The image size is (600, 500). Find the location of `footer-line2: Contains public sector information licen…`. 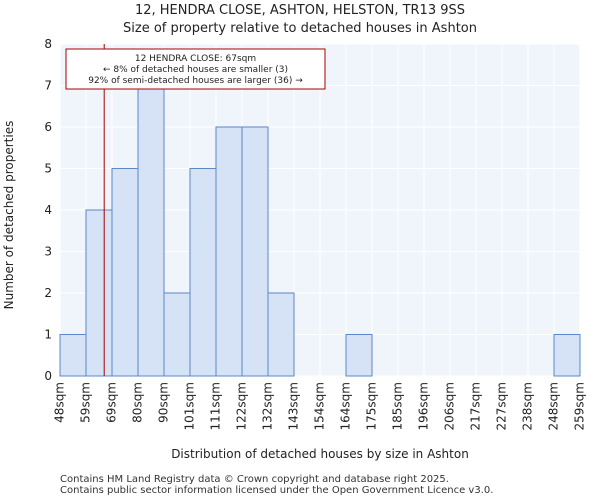

footer-line2: Contains public sector information licen… is located at coordinates (277, 490).